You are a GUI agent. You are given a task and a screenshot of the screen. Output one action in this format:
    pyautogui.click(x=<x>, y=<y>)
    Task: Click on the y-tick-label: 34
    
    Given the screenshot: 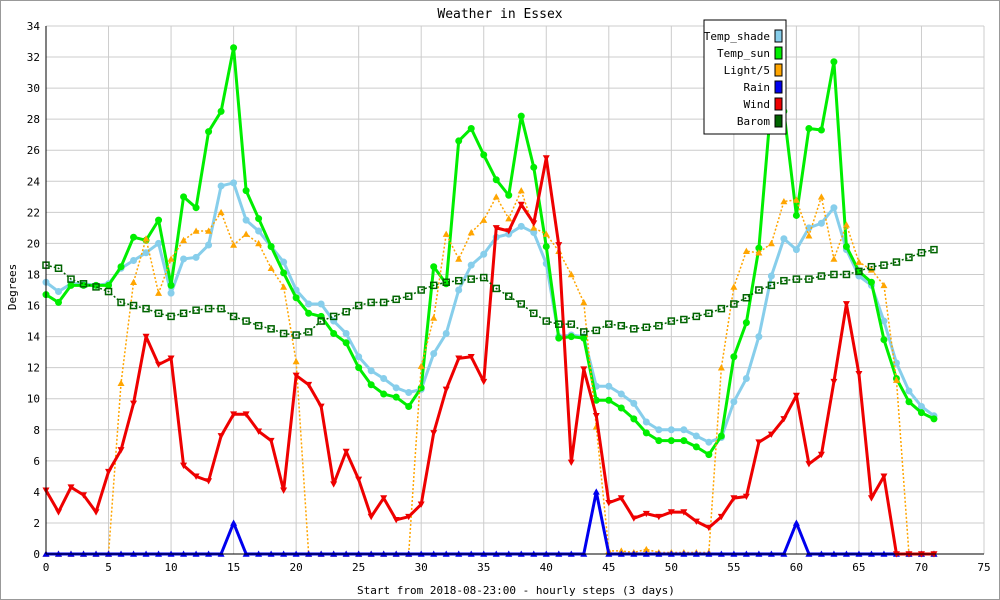 What is the action you would take?
    pyautogui.click(x=34, y=26)
    